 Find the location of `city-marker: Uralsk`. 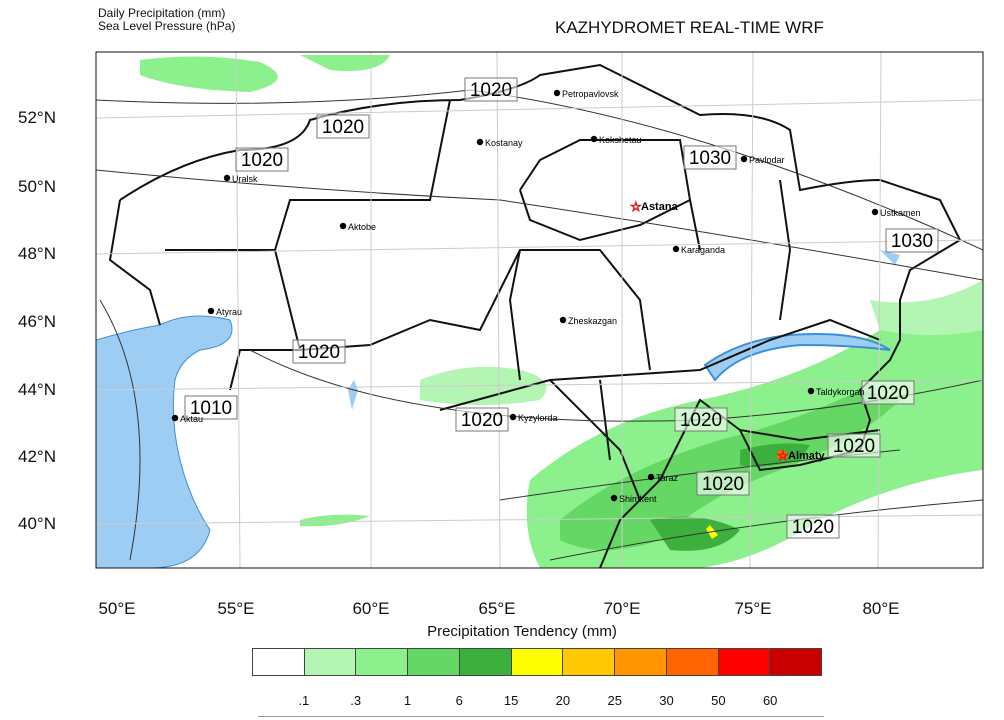

city-marker: Uralsk is located at coordinates (240, 179).